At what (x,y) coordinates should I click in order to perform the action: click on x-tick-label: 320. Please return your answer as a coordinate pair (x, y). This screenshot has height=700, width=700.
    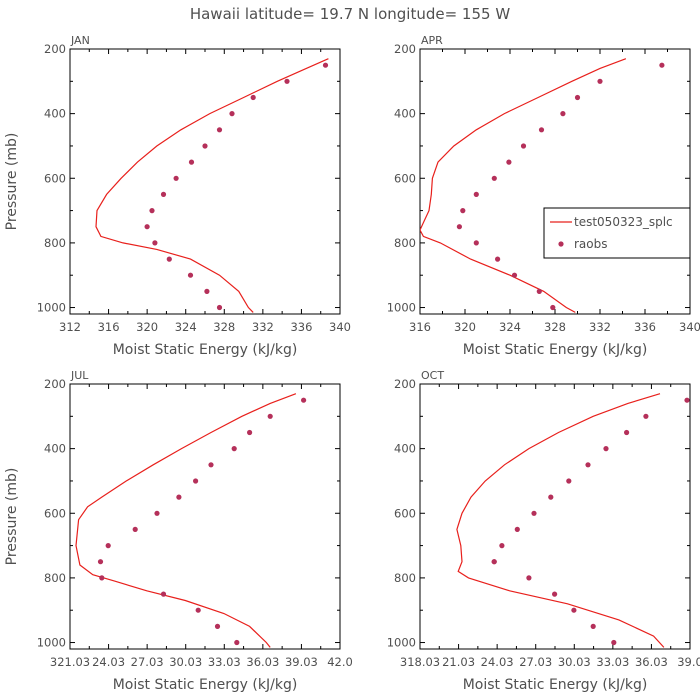
    Looking at the image, I should click on (465, 327).